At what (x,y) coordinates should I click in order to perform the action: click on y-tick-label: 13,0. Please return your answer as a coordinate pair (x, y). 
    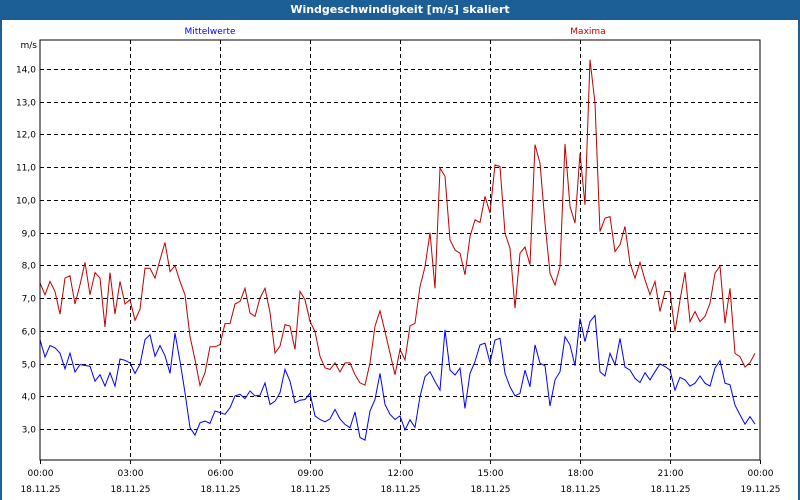
    Looking at the image, I should click on (26, 104).